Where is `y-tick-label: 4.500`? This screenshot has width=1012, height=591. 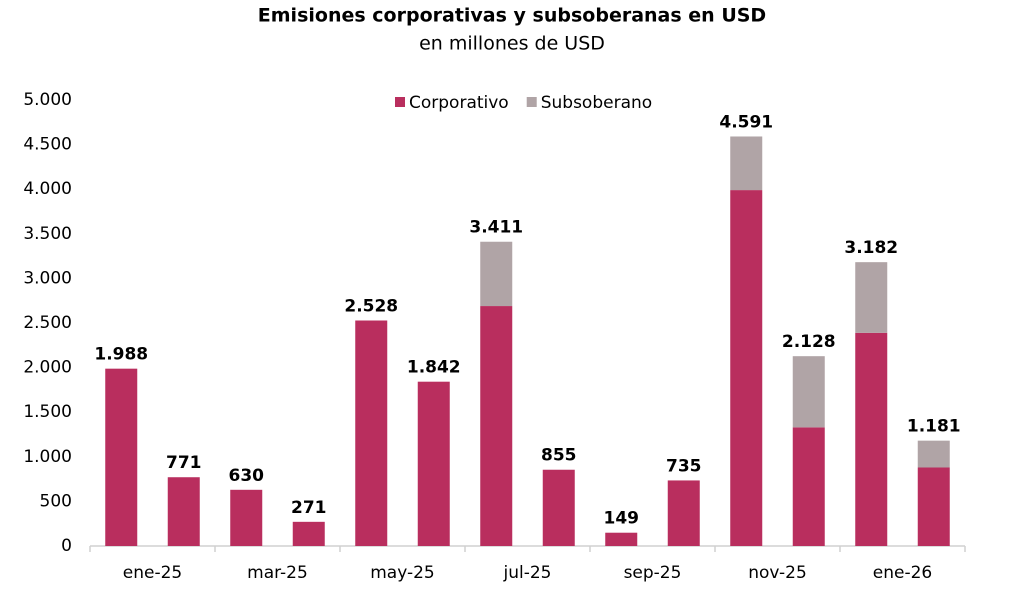
y-tick-label: 4.500 is located at coordinates (47, 145).